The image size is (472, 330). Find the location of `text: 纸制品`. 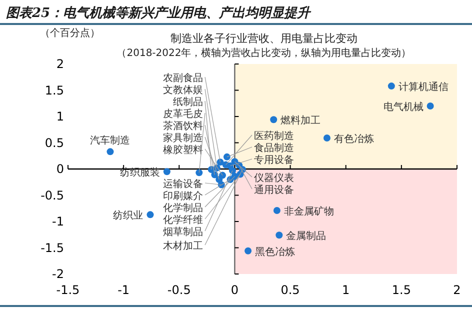

text: 纸制品 is located at coordinates (188, 102).